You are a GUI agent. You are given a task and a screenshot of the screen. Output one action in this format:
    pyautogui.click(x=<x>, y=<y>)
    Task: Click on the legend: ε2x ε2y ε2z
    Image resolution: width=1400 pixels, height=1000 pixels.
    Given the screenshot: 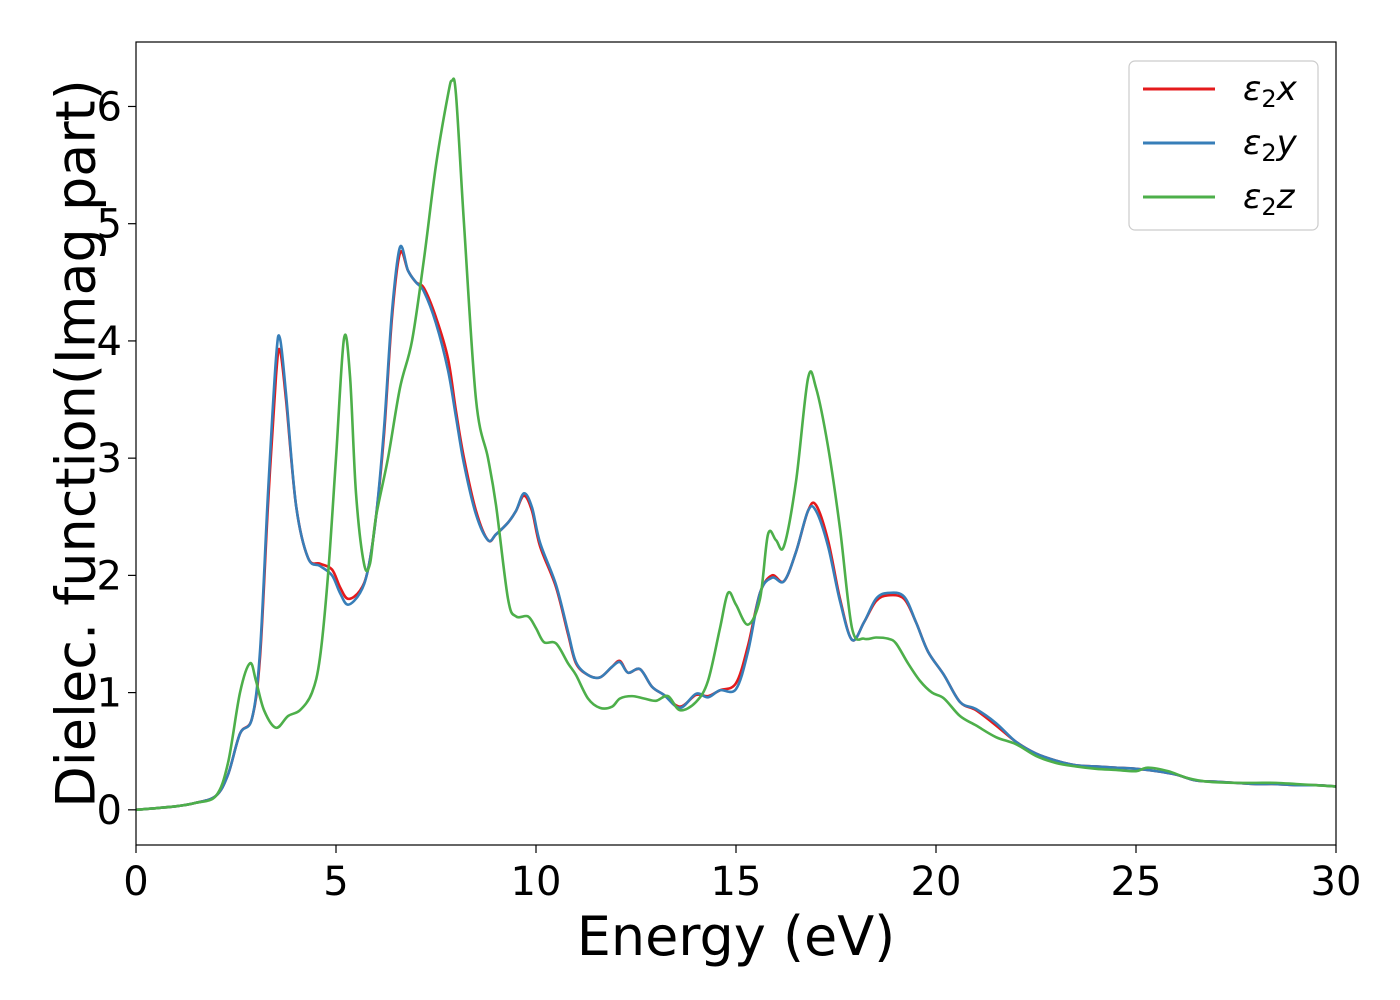 What is the action you would take?
    pyautogui.click(x=1223, y=145)
    